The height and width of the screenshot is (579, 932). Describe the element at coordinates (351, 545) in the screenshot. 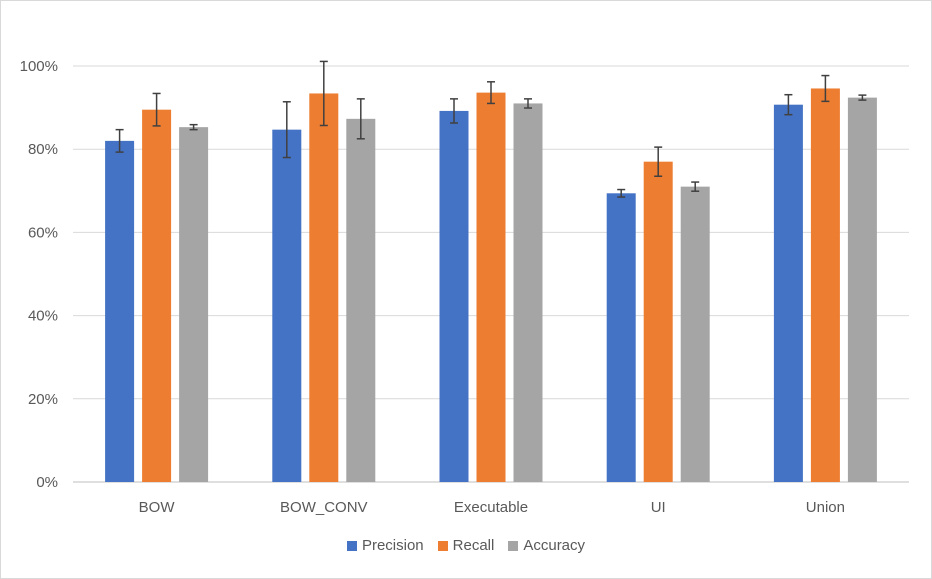

I see `legend-swatch-precision` at that location.